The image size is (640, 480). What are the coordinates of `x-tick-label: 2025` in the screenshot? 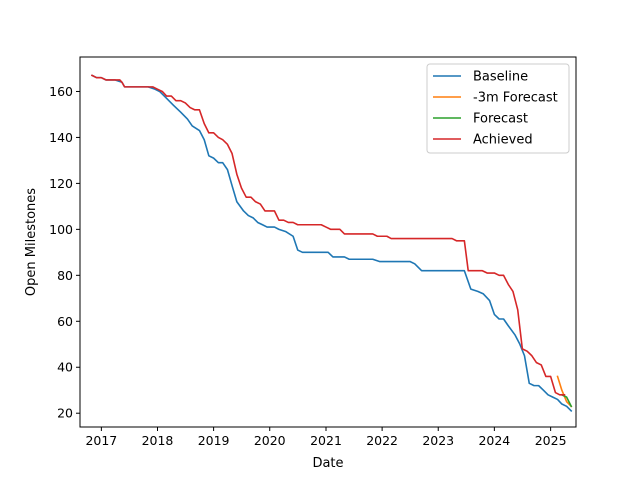 It's located at (551, 440).